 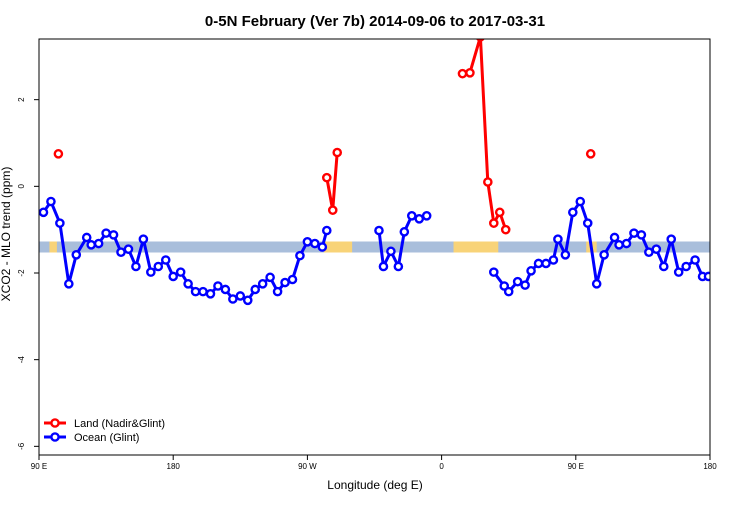 What do you see at coordinates (21, 99) in the screenshot?
I see `y-tick-label-0: 2` at bounding box center [21, 99].